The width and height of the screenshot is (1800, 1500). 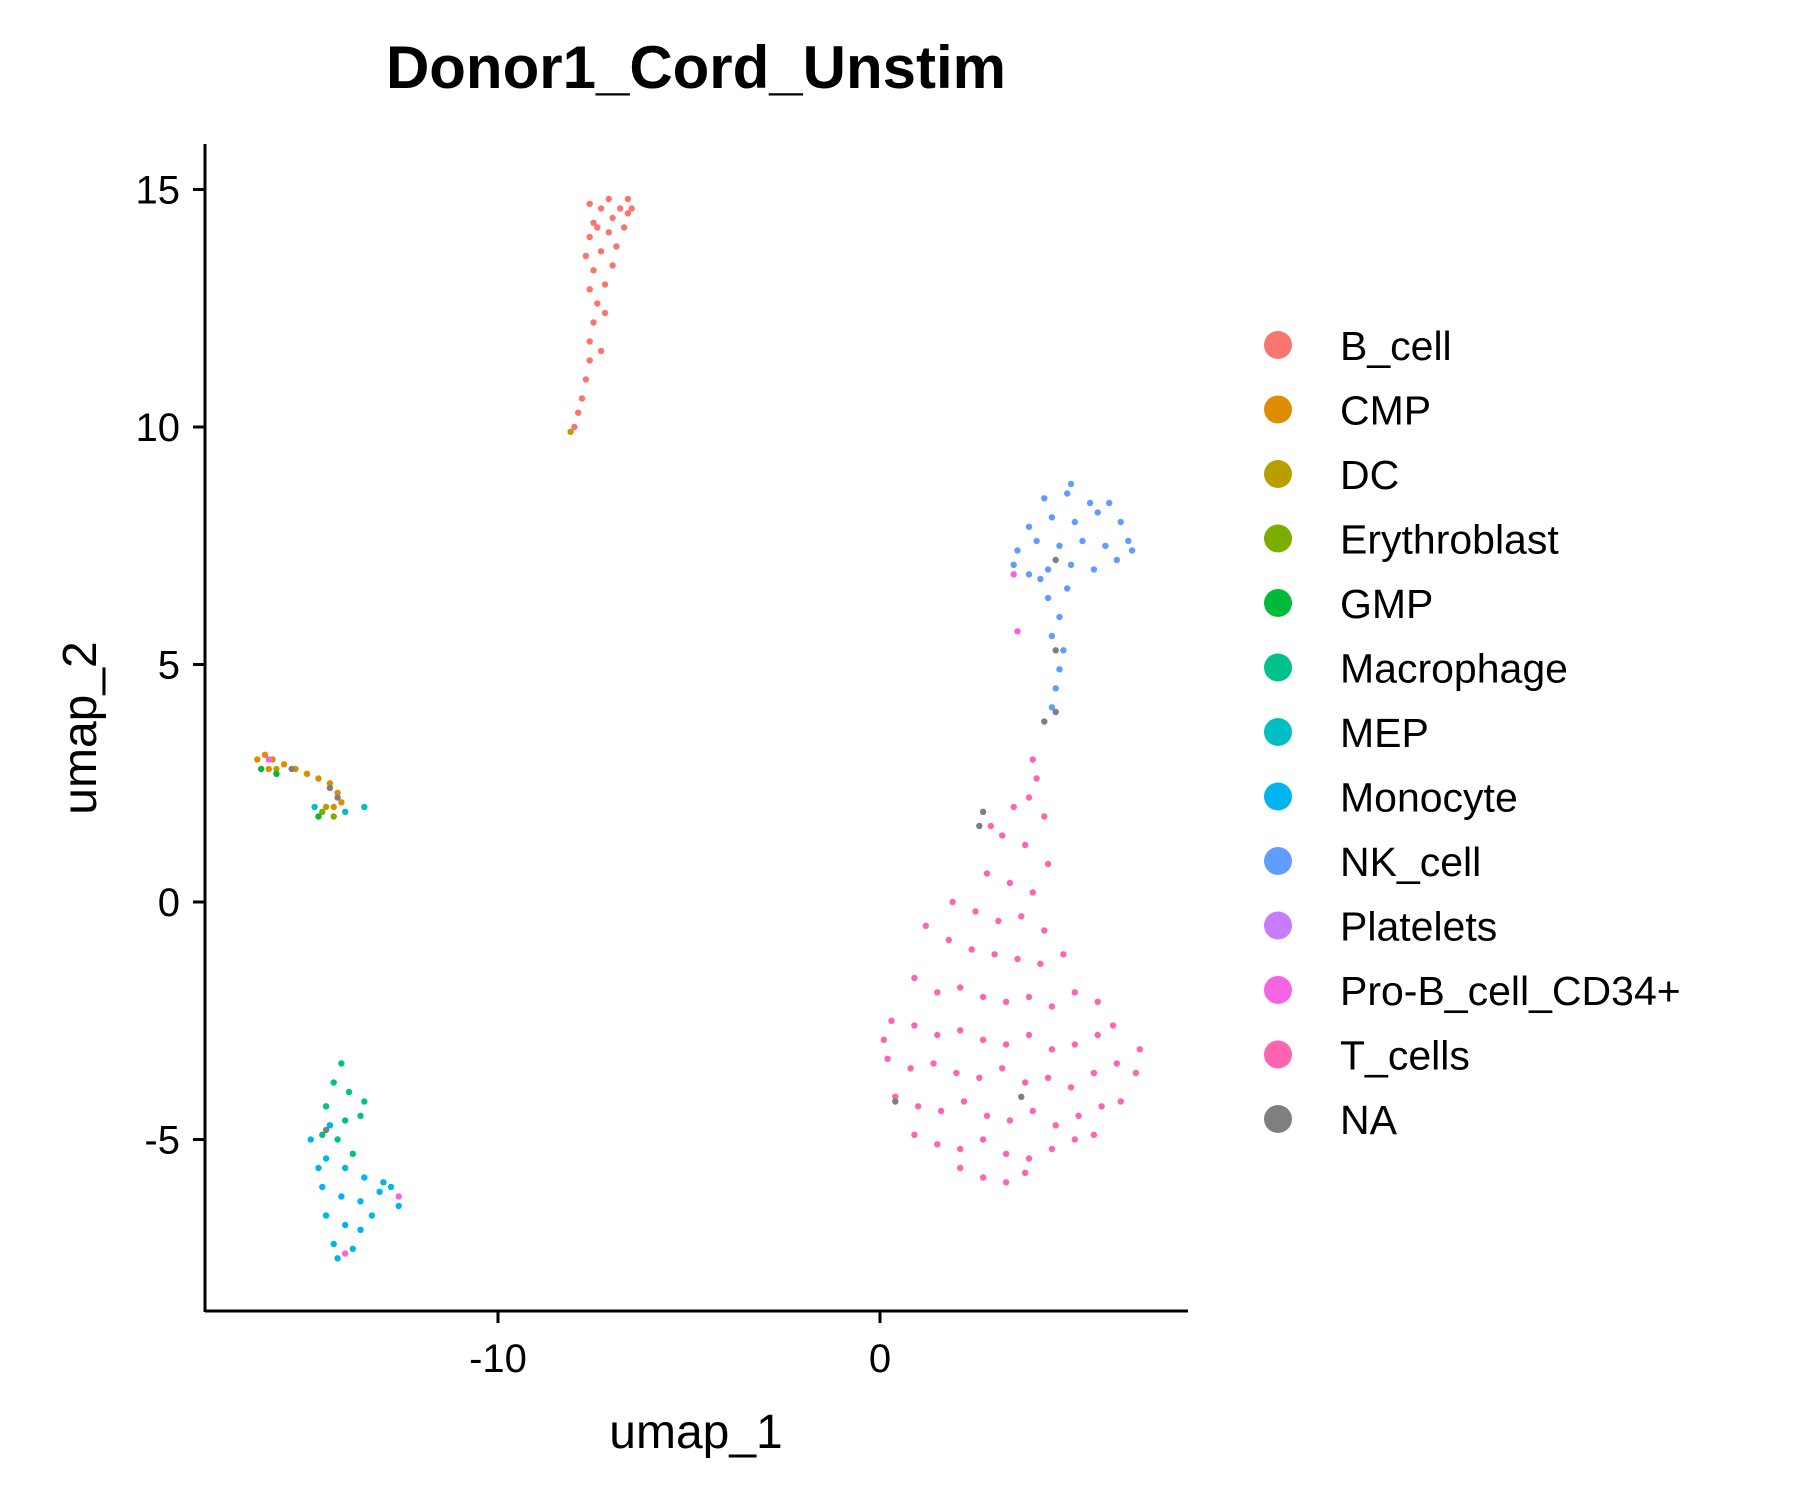 I want to click on y-axis-ticks: 15 10 5 0 -5, so click(x=170, y=666).